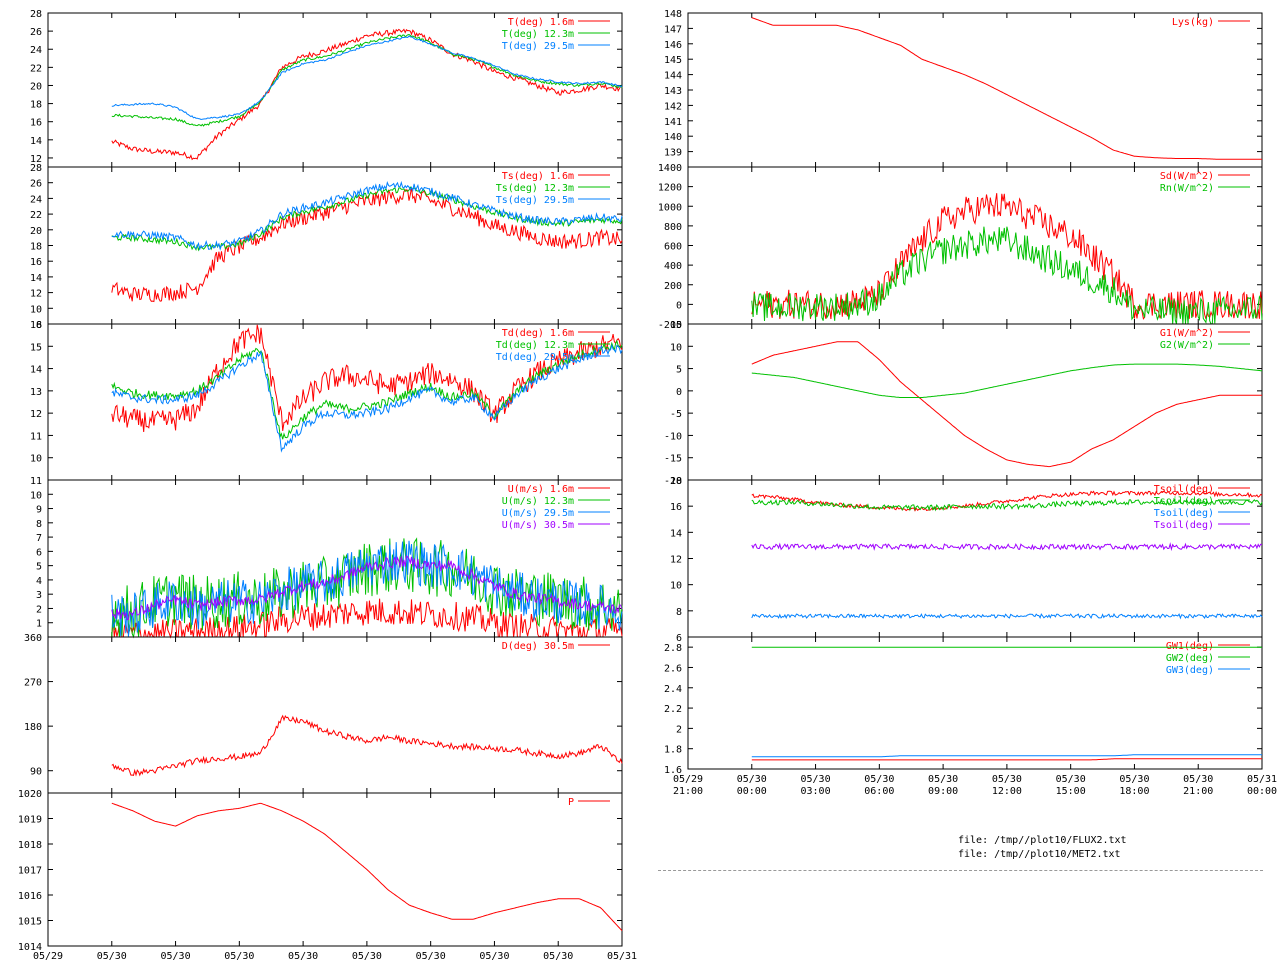 This screenshot has width=1280, height=960. What do you see at coordinates (673, 648) in the screenshot?
I see `y-tick-label: 2.8` at bounding box center [673, 648].